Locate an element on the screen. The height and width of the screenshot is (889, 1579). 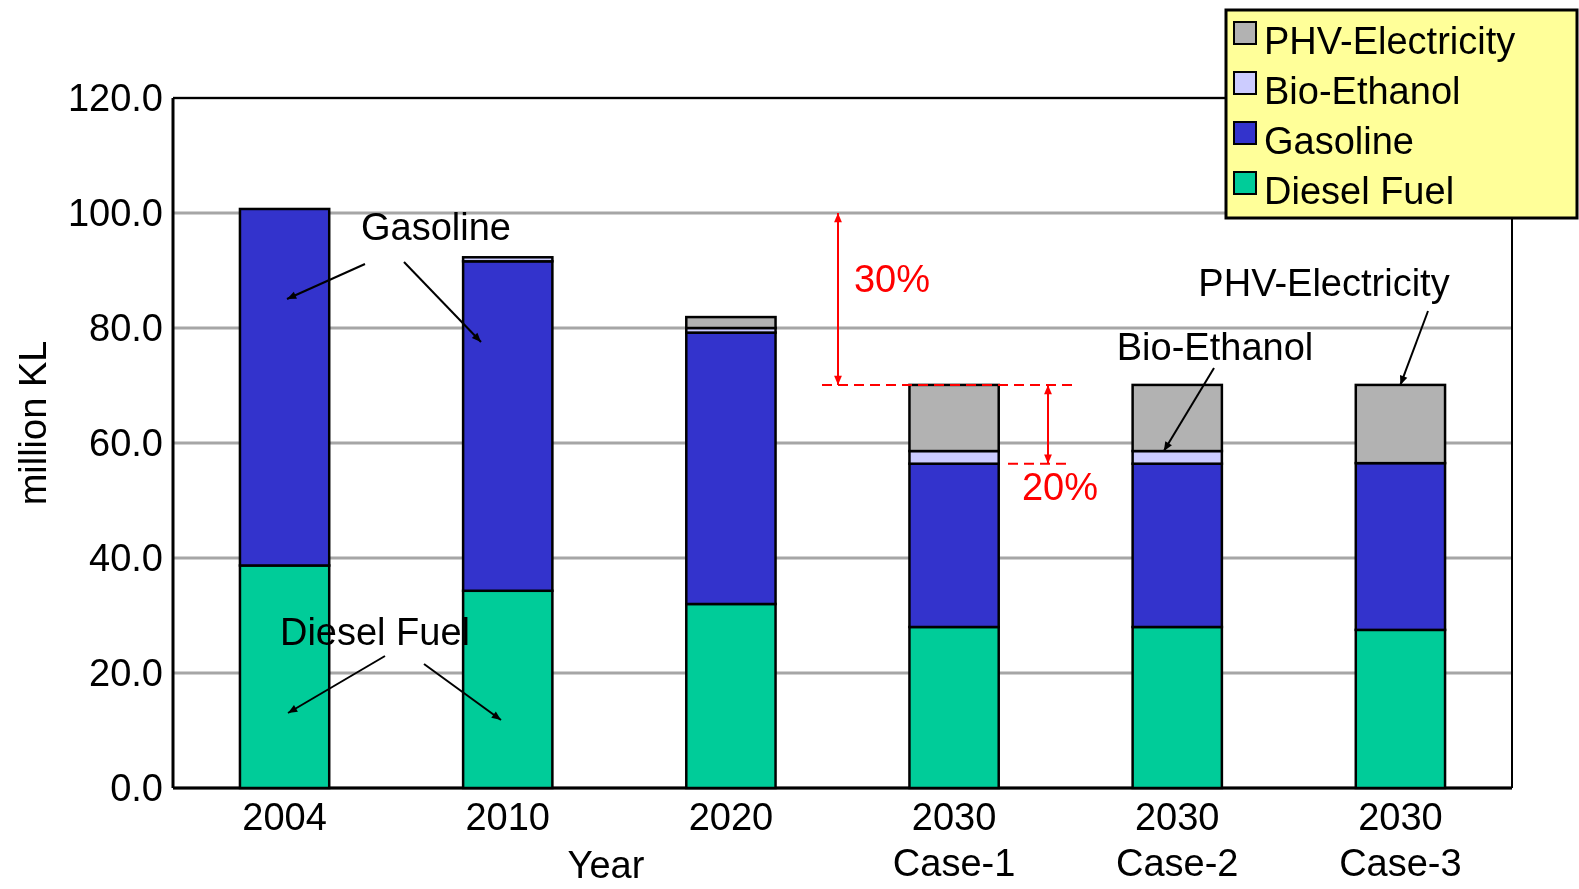
x-axis-title: Year is located at coordinates (606, 865).